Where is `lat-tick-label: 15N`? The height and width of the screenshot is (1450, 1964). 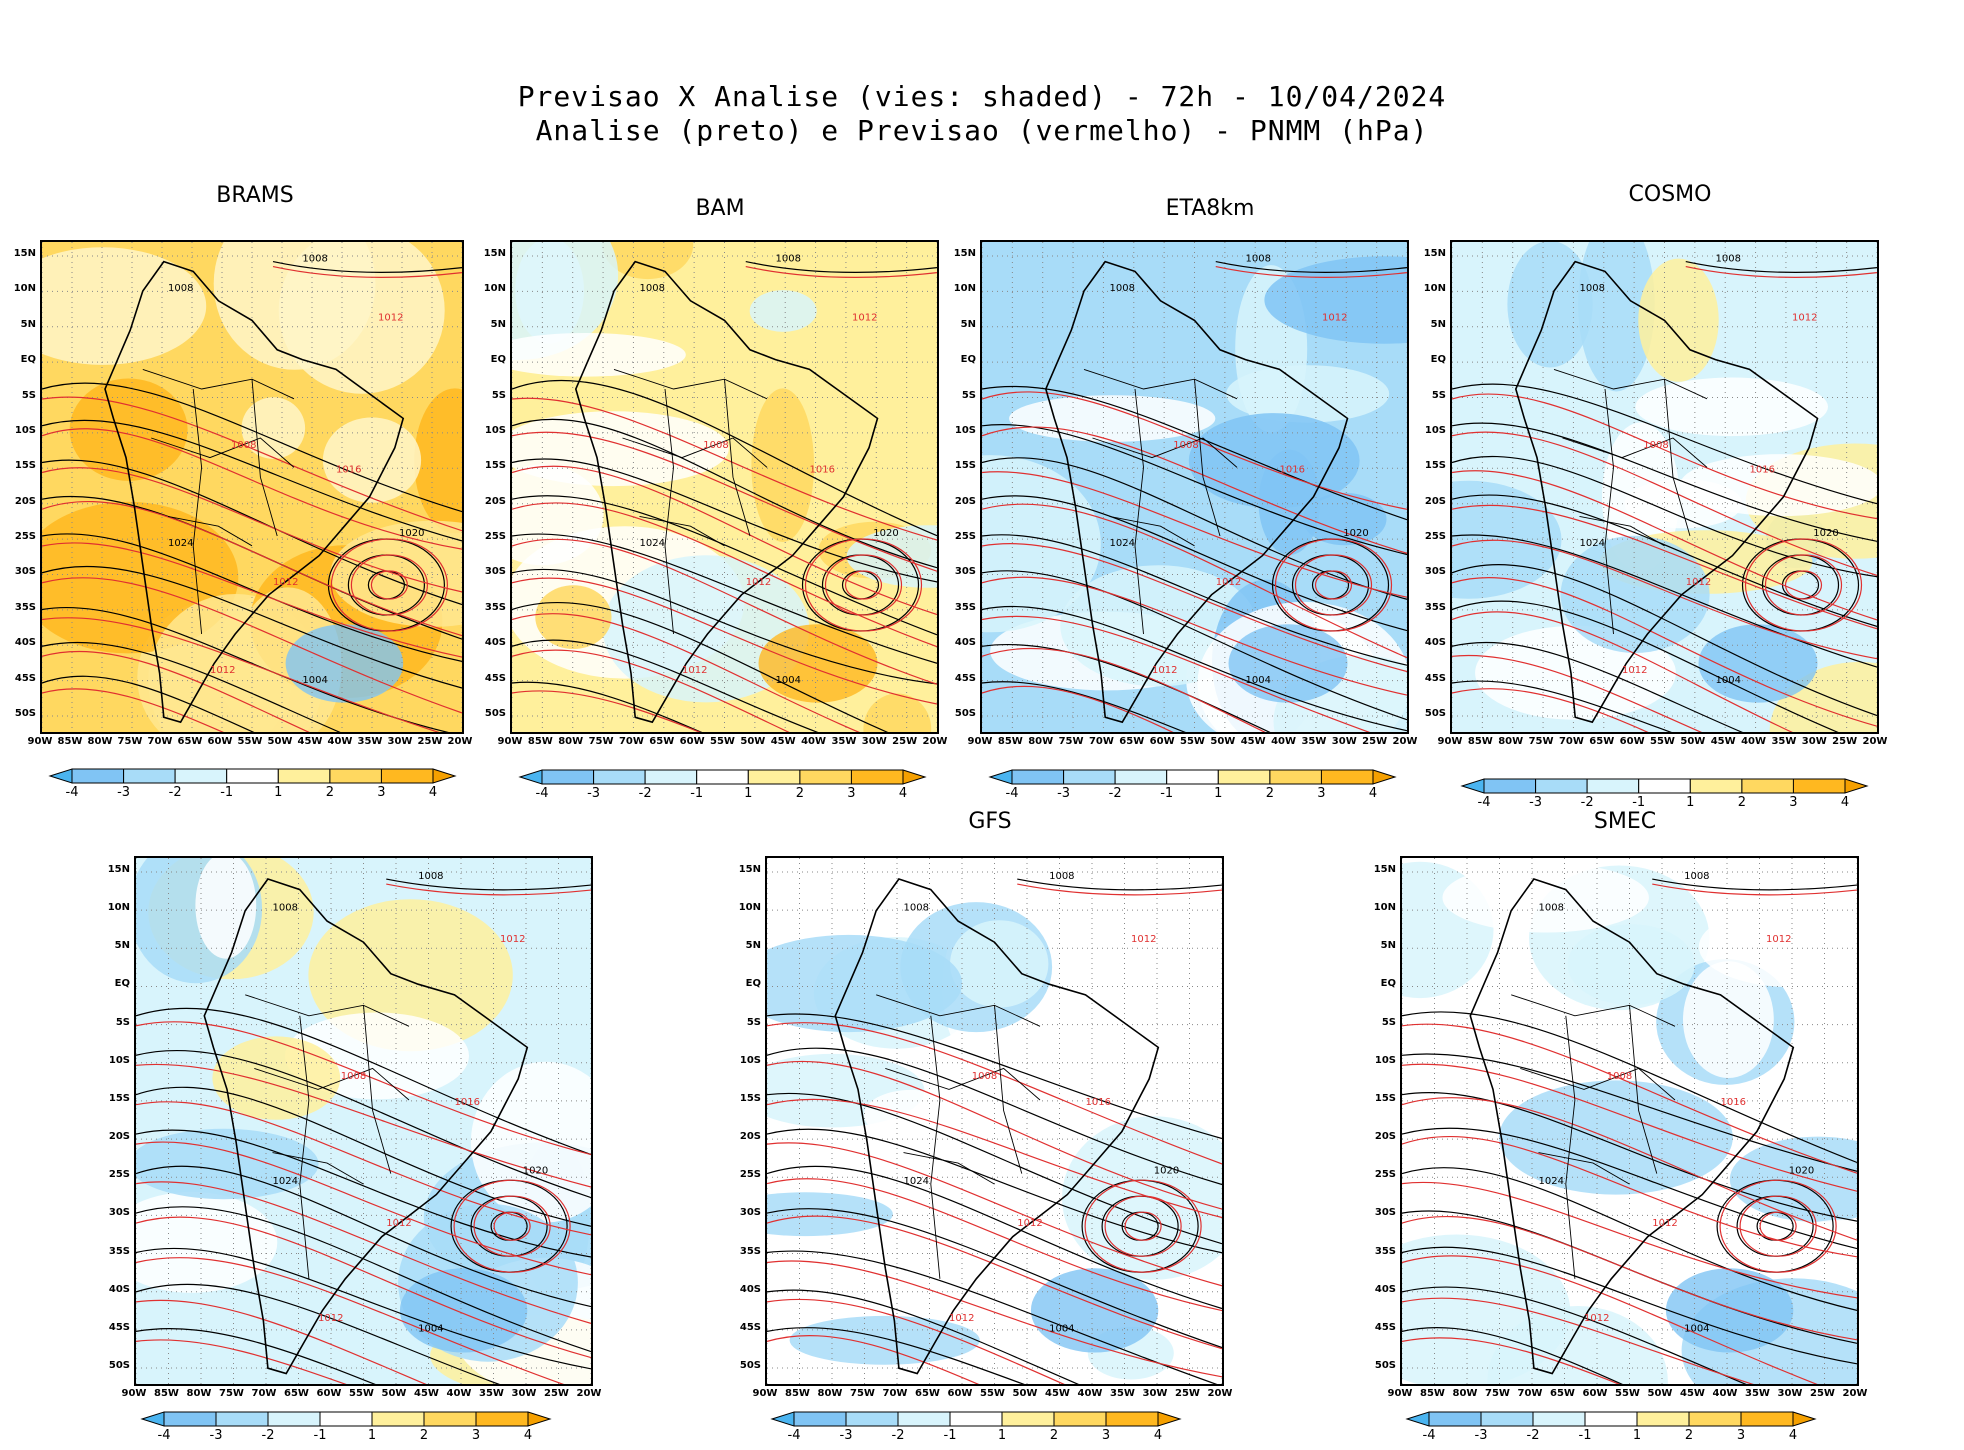
lat-tick-label: 15N is located at coordinates (964, 253).